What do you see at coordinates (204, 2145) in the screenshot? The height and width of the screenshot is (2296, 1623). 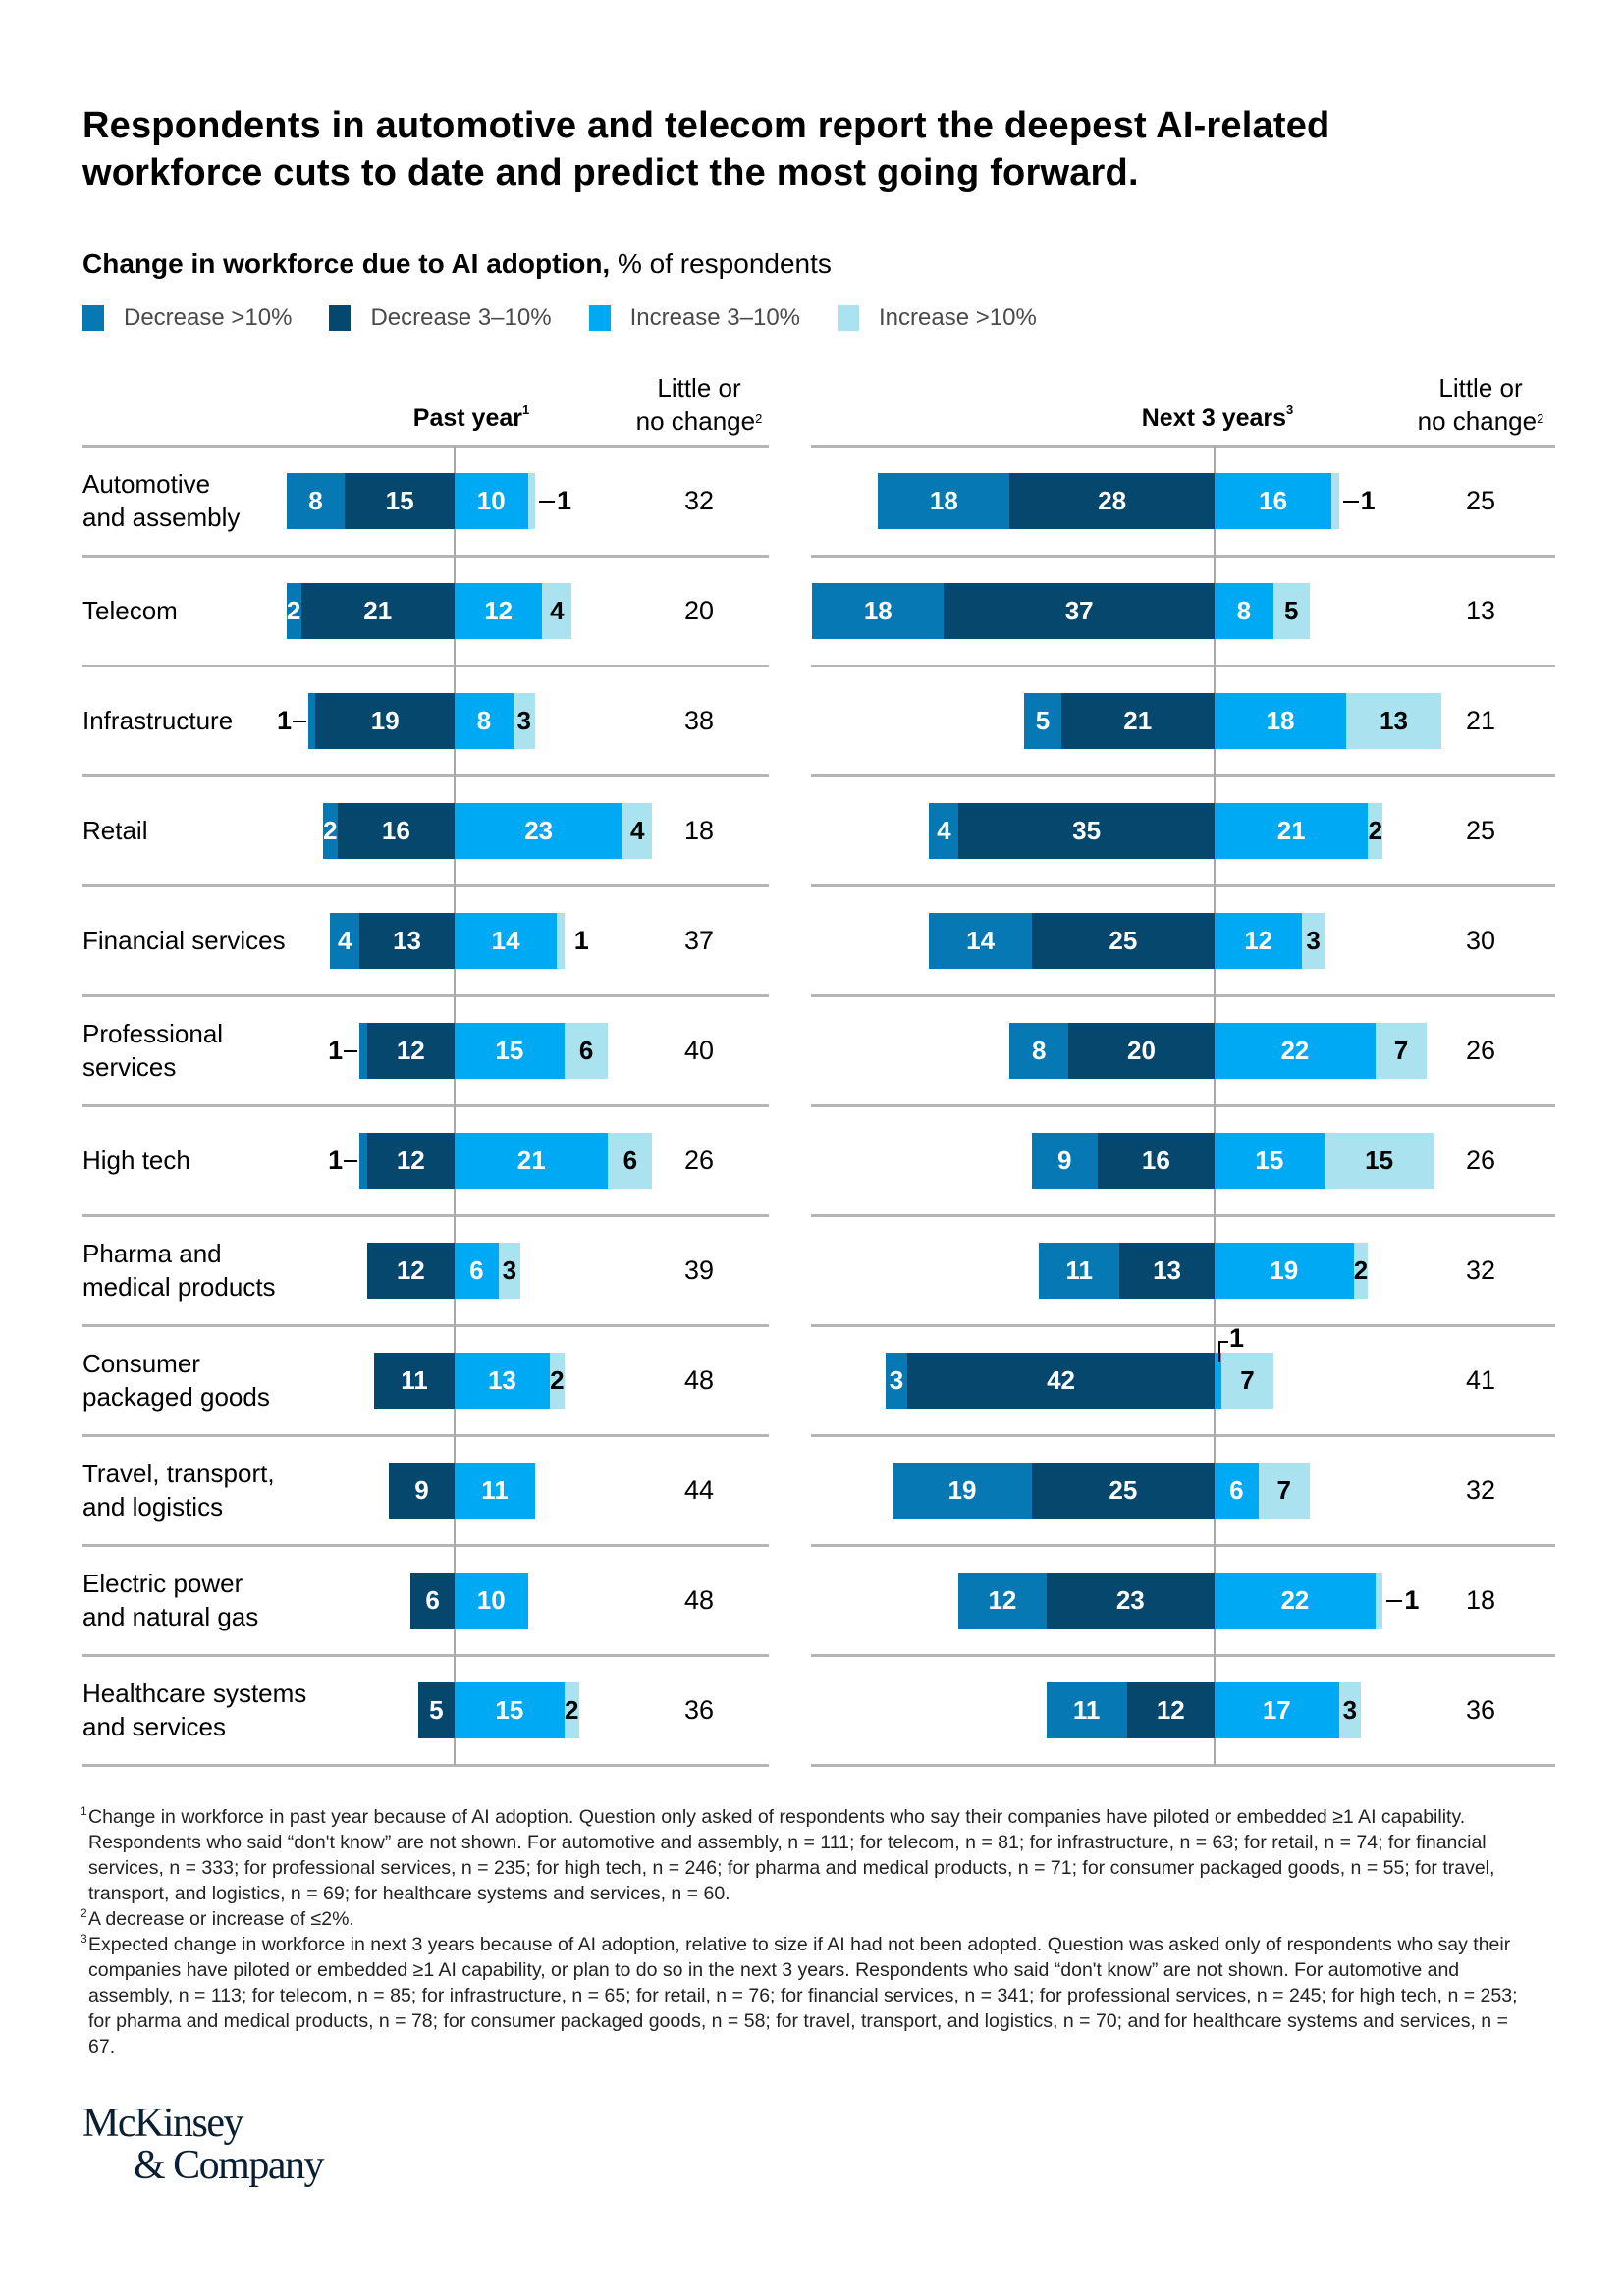 I see `mckinsey-logo: McKinsey & Company` at bounding box center [204, 2145].